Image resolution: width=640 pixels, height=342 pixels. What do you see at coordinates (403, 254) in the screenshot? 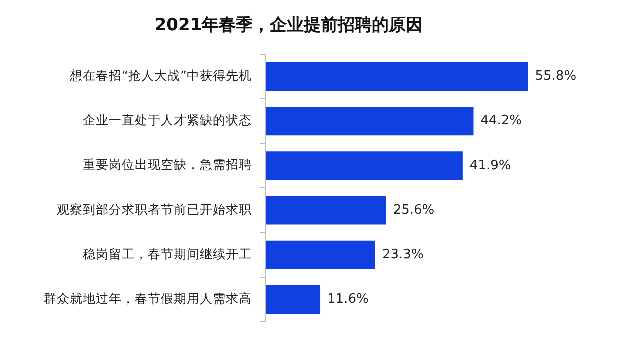
I see `data-label: 23.3%` at bounding box center [403, 254].